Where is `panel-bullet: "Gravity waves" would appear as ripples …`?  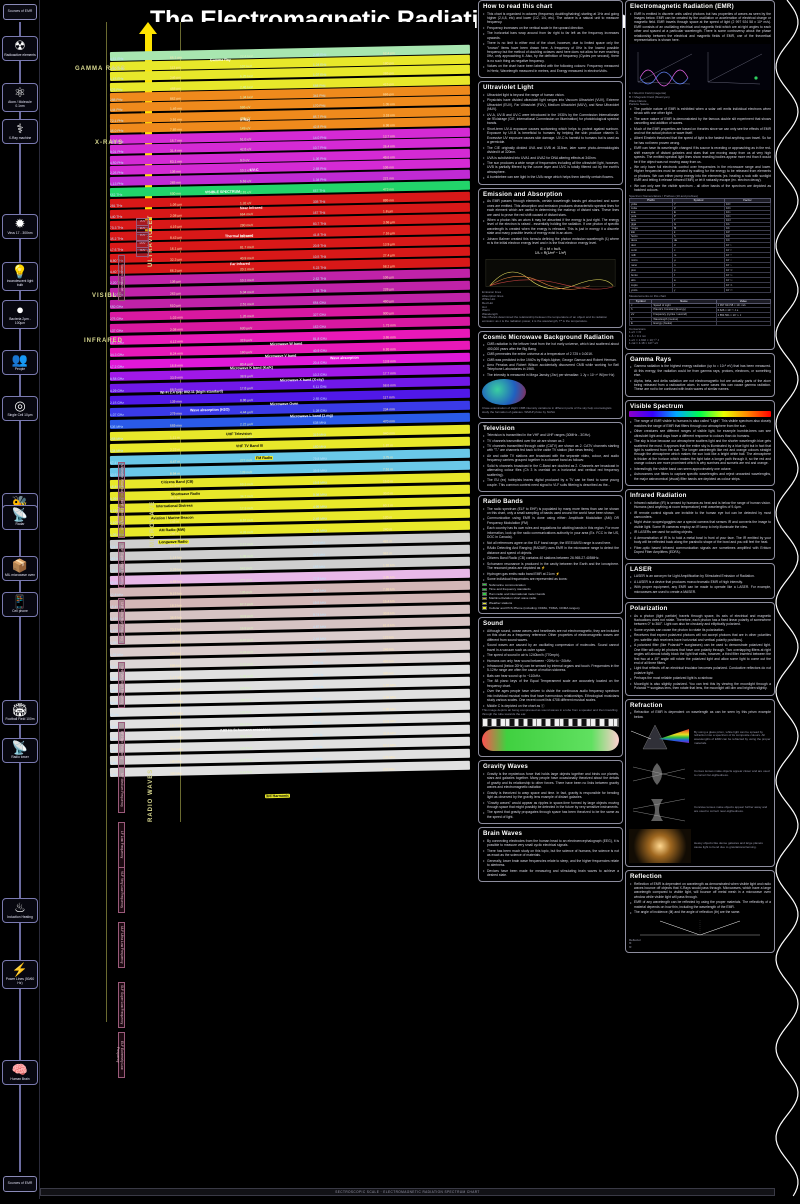
panel-bullet: "Gravity waves" would appear as ripples … is located at coordinates (550, 805).